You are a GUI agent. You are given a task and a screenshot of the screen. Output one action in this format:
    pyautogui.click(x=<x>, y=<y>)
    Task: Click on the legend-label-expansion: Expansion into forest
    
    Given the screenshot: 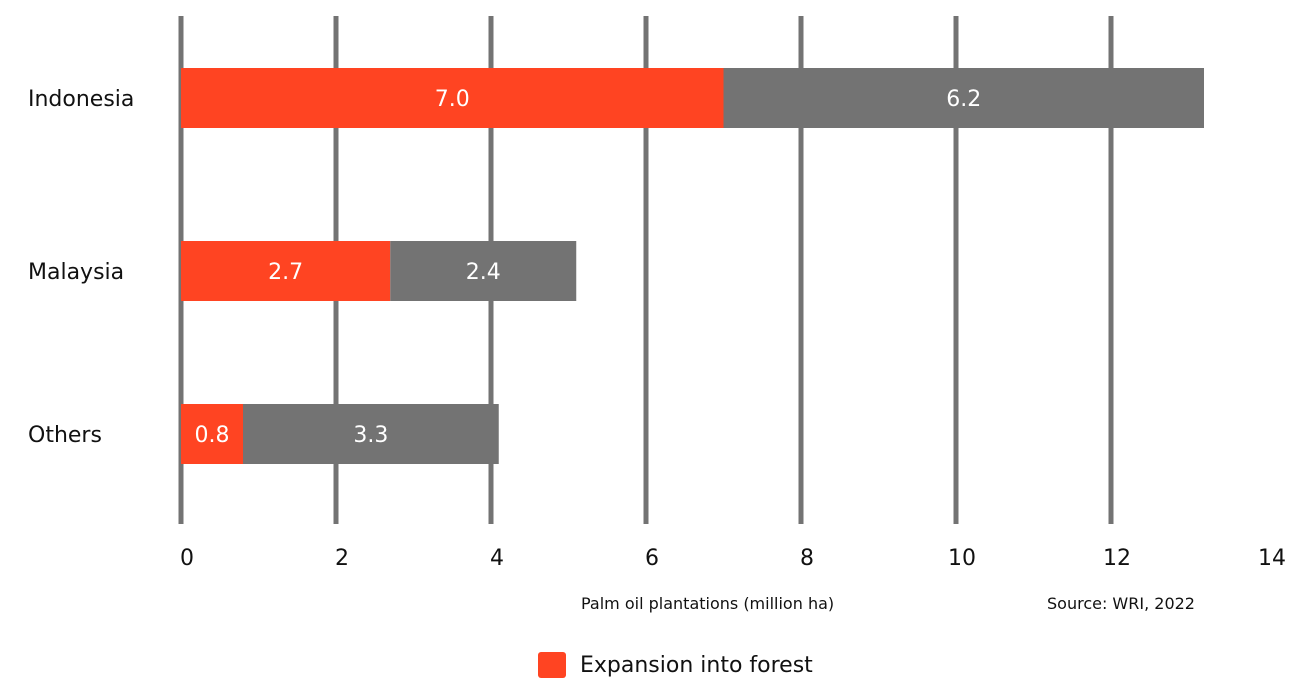 What is the action you would take?
    pyautogui.click(x=696, y=665)
    